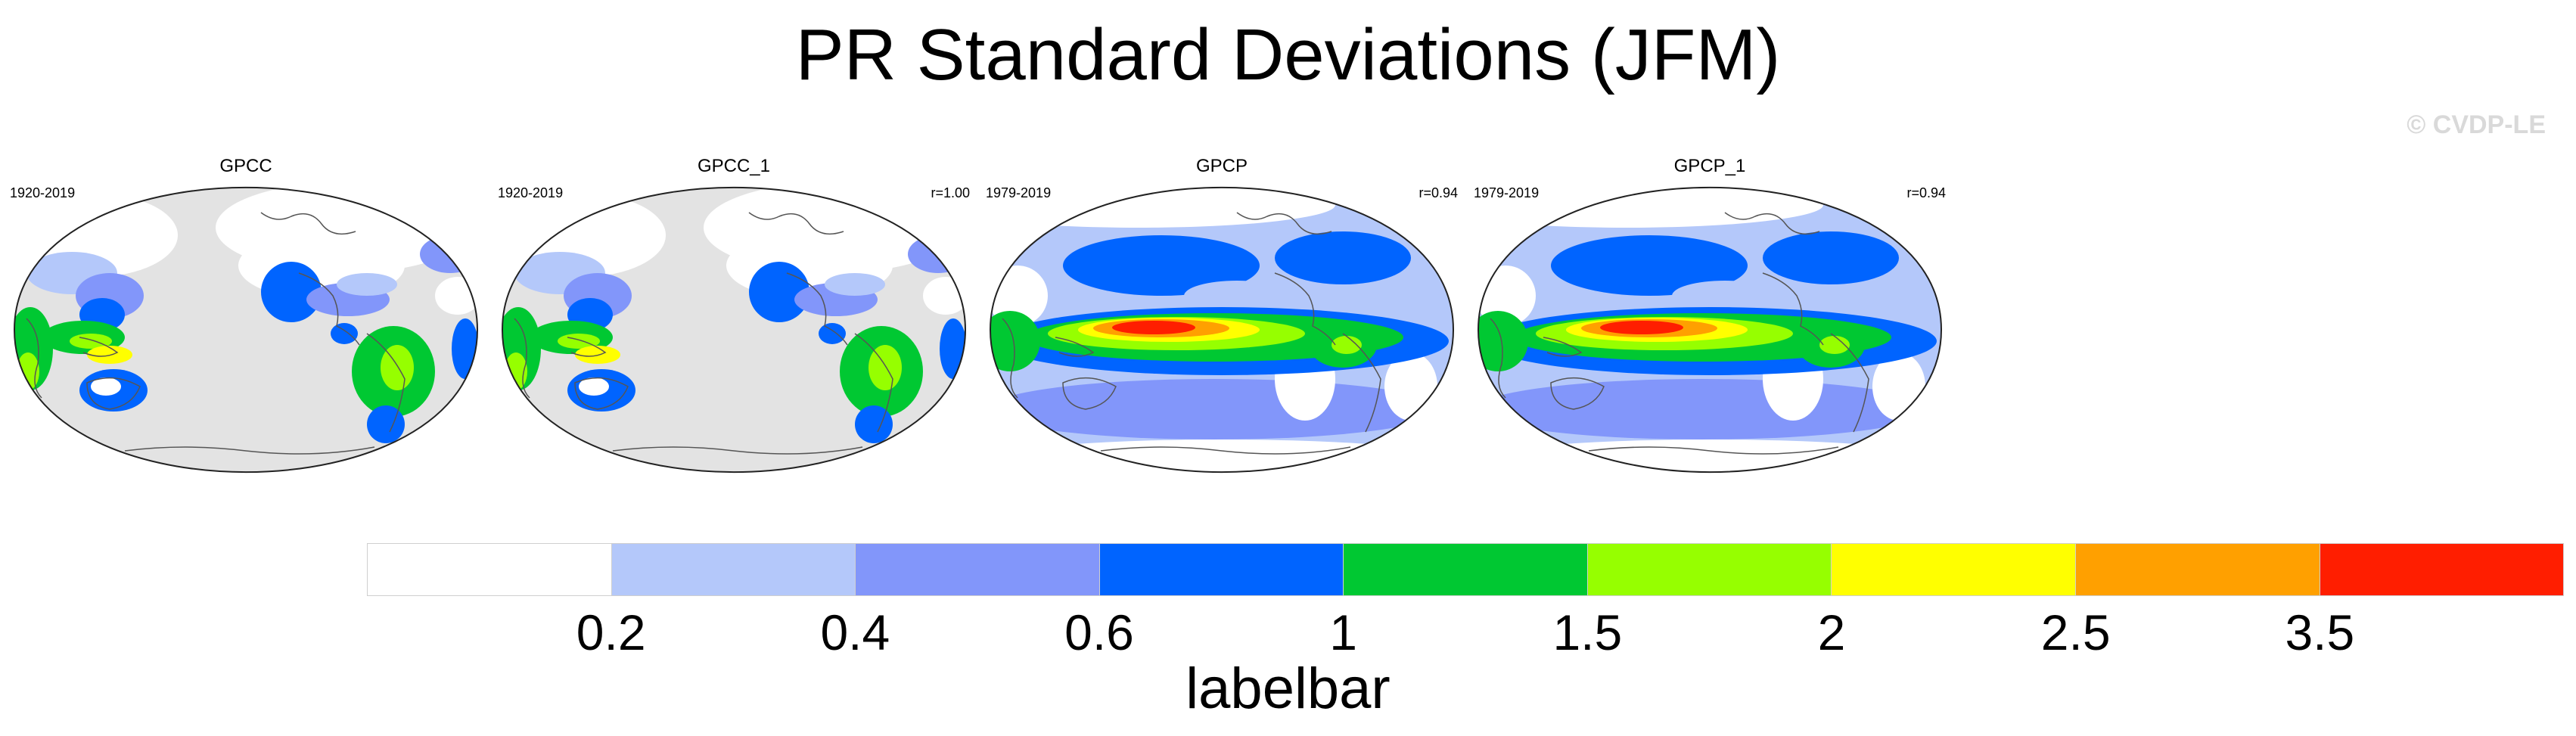  What do you see at coordinates (950, 192) in the screenshot?
I see `panel-correlation: r=1.00` at bounding box center [950, 192].